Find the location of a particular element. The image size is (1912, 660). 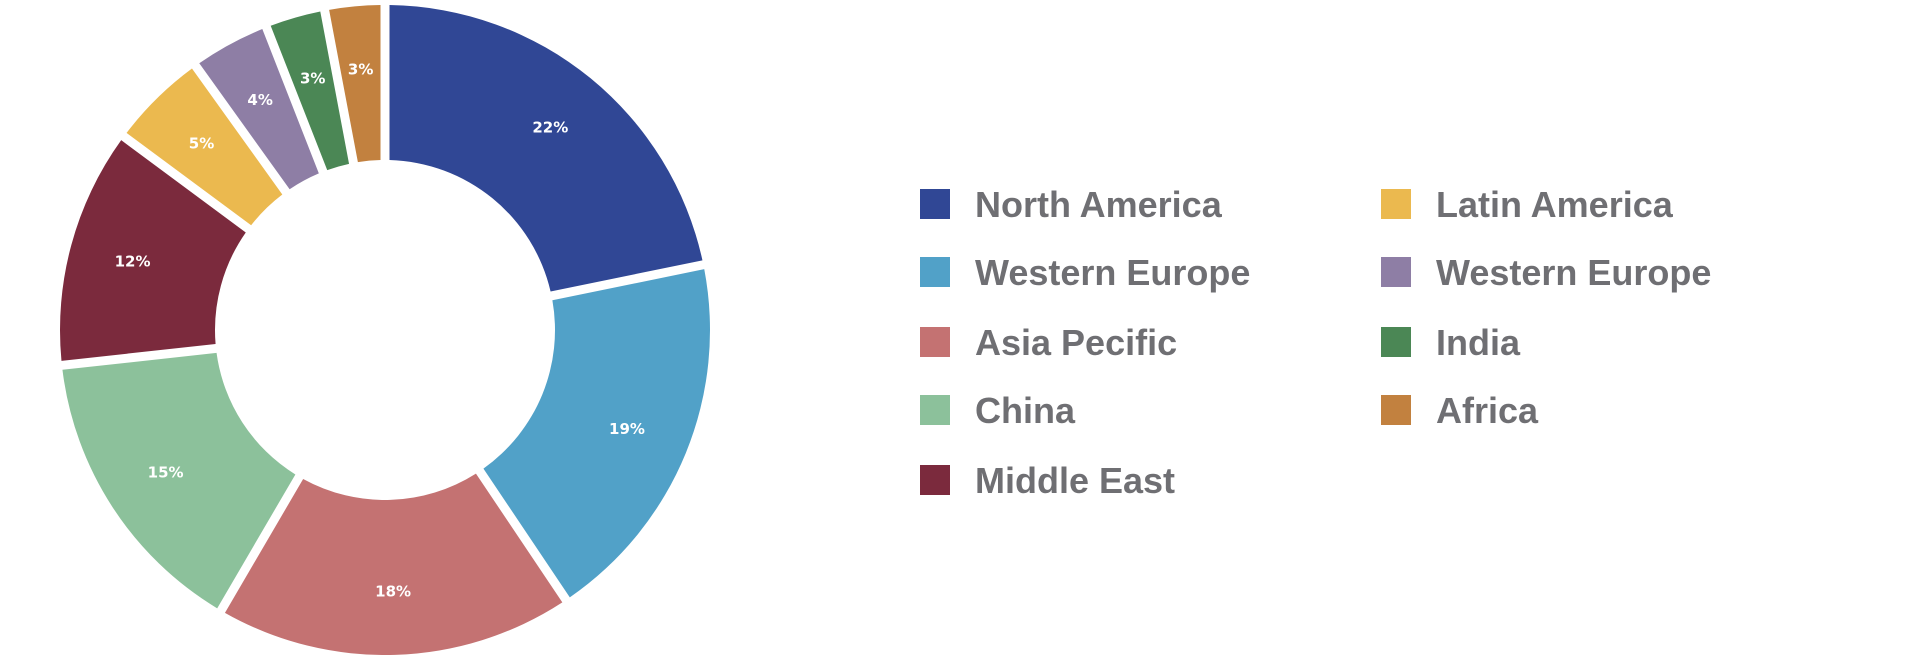

slice-label-6: 4% is located at coordinates (259, 100).